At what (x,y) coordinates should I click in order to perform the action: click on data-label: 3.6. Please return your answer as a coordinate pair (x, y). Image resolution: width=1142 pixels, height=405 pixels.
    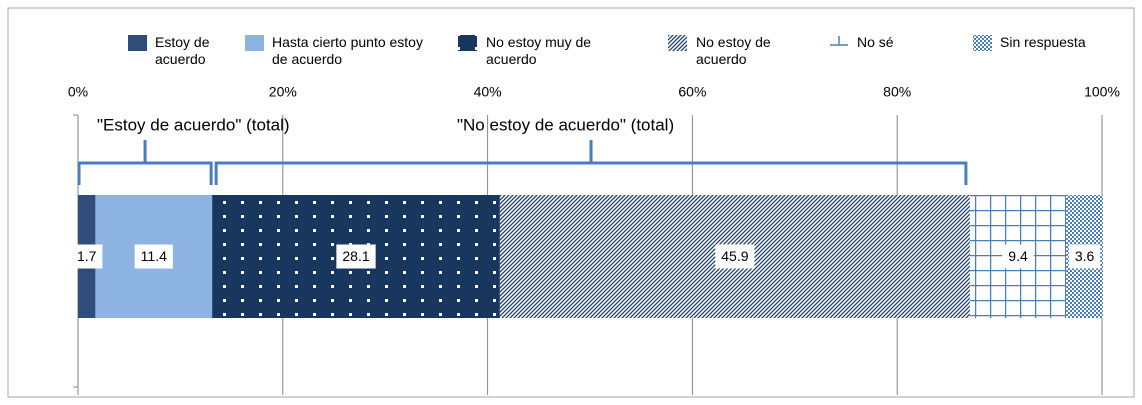
    Looking at the image, I should click on (1085, 256).